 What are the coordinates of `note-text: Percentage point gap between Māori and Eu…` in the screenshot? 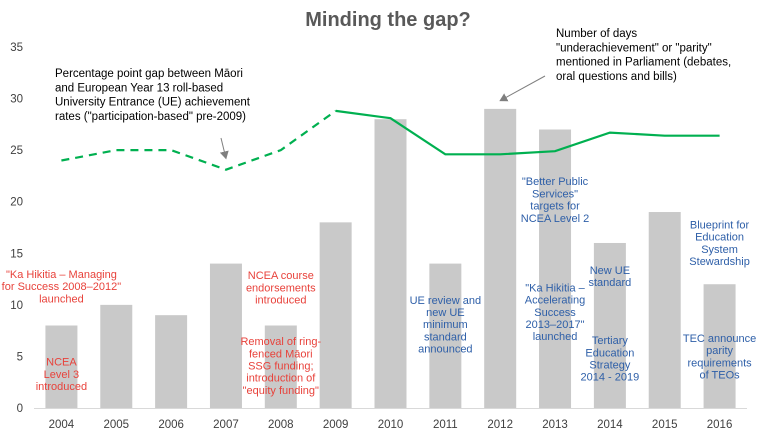 It's located at (153, 95).